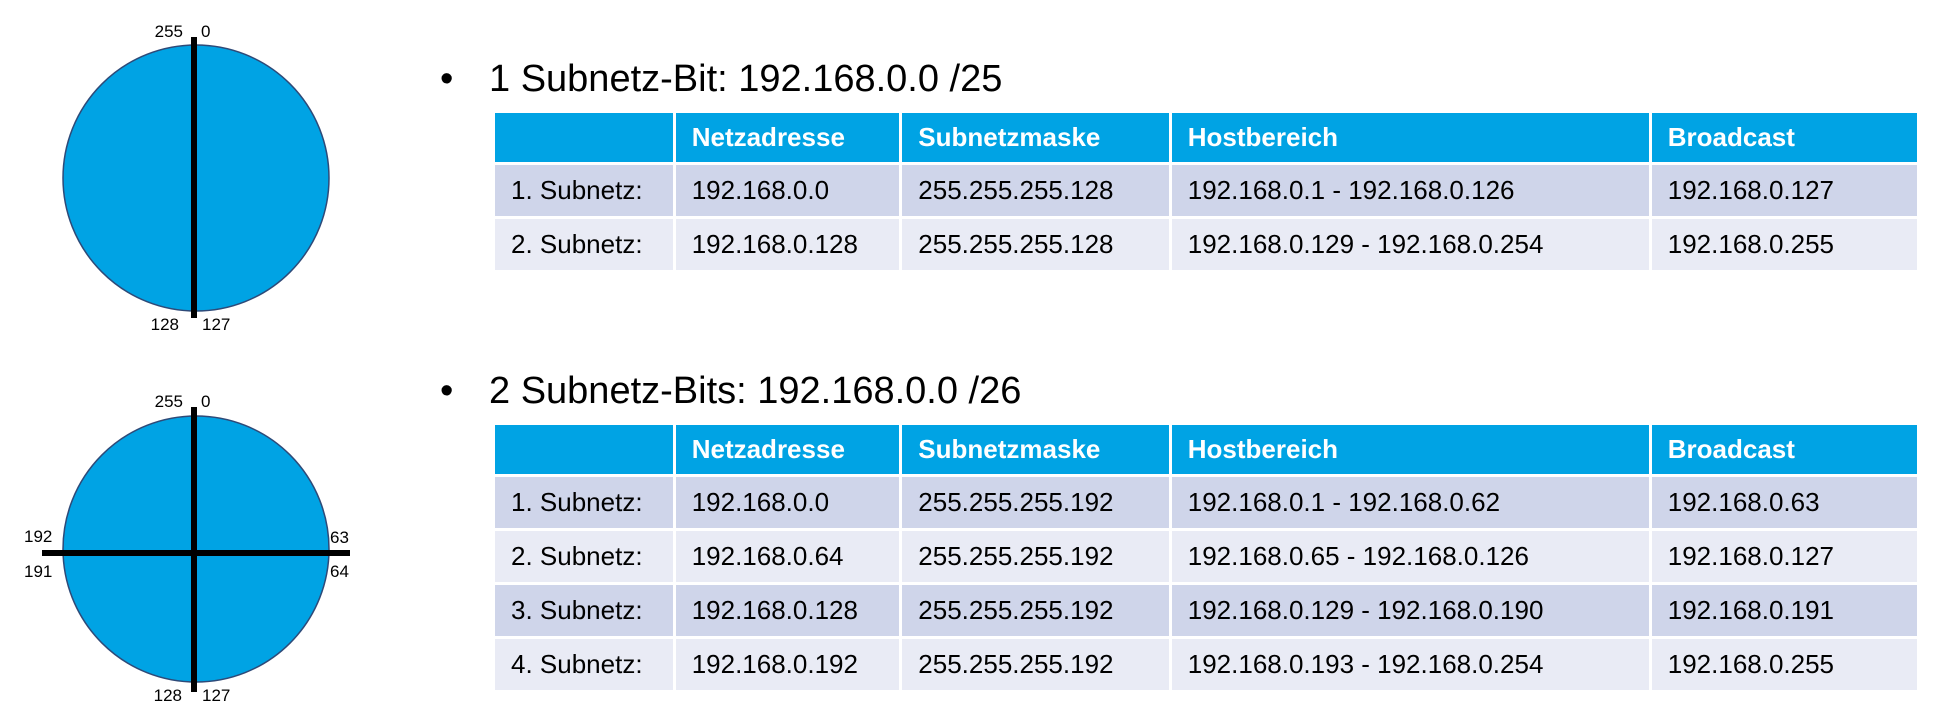 This screenshot has height=711, width=1939. I want to click on section-heading: • 1 Subnetz-Bit: 192.168.0.0 /25, so click(721, 79).